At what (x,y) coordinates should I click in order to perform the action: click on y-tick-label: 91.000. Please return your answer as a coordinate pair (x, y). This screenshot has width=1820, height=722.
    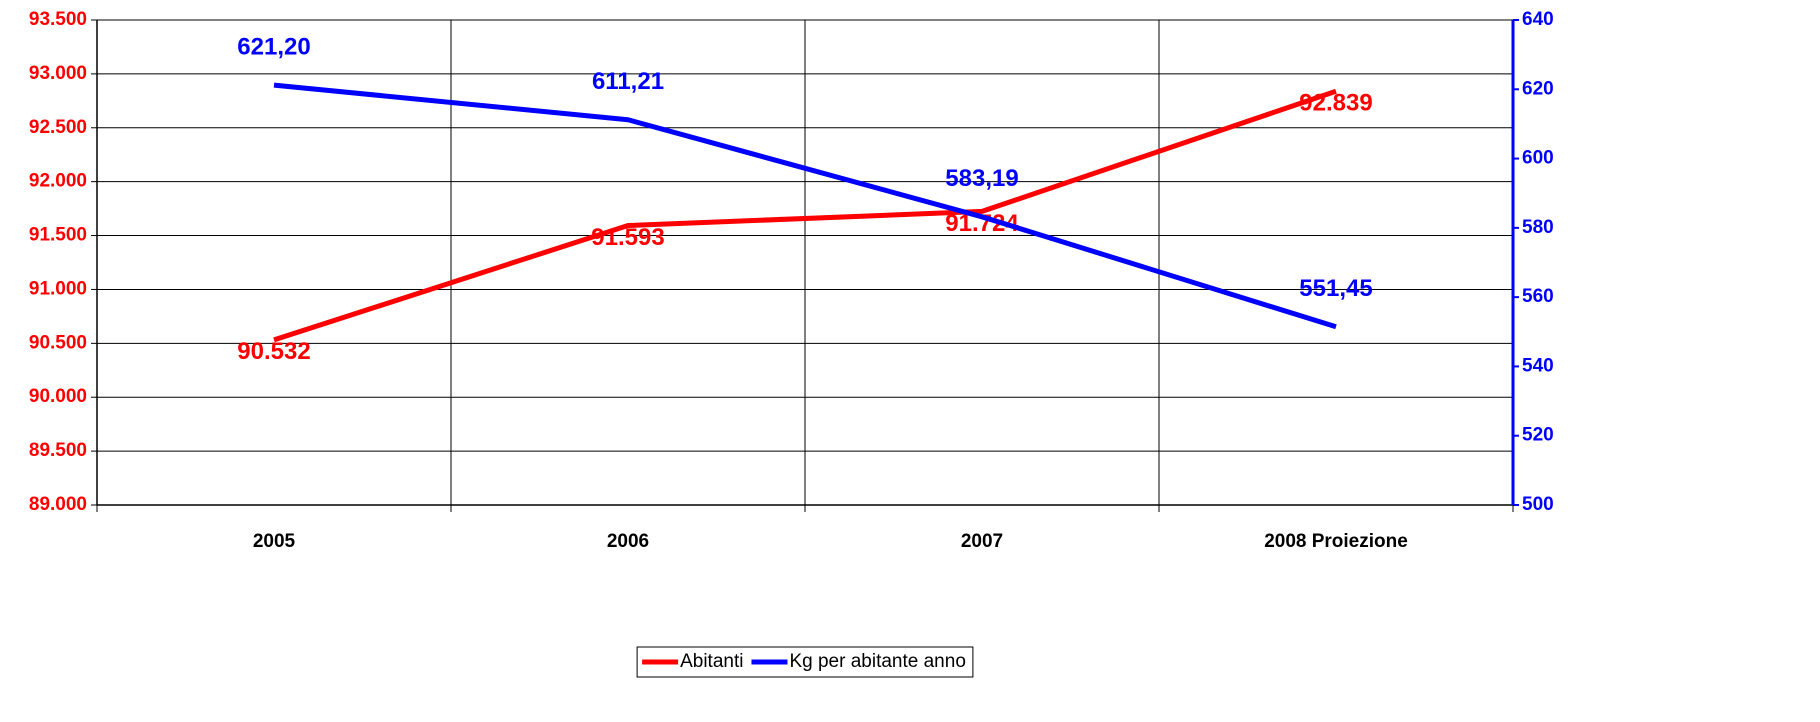
    Looking at the image, I should click on (58, 288).